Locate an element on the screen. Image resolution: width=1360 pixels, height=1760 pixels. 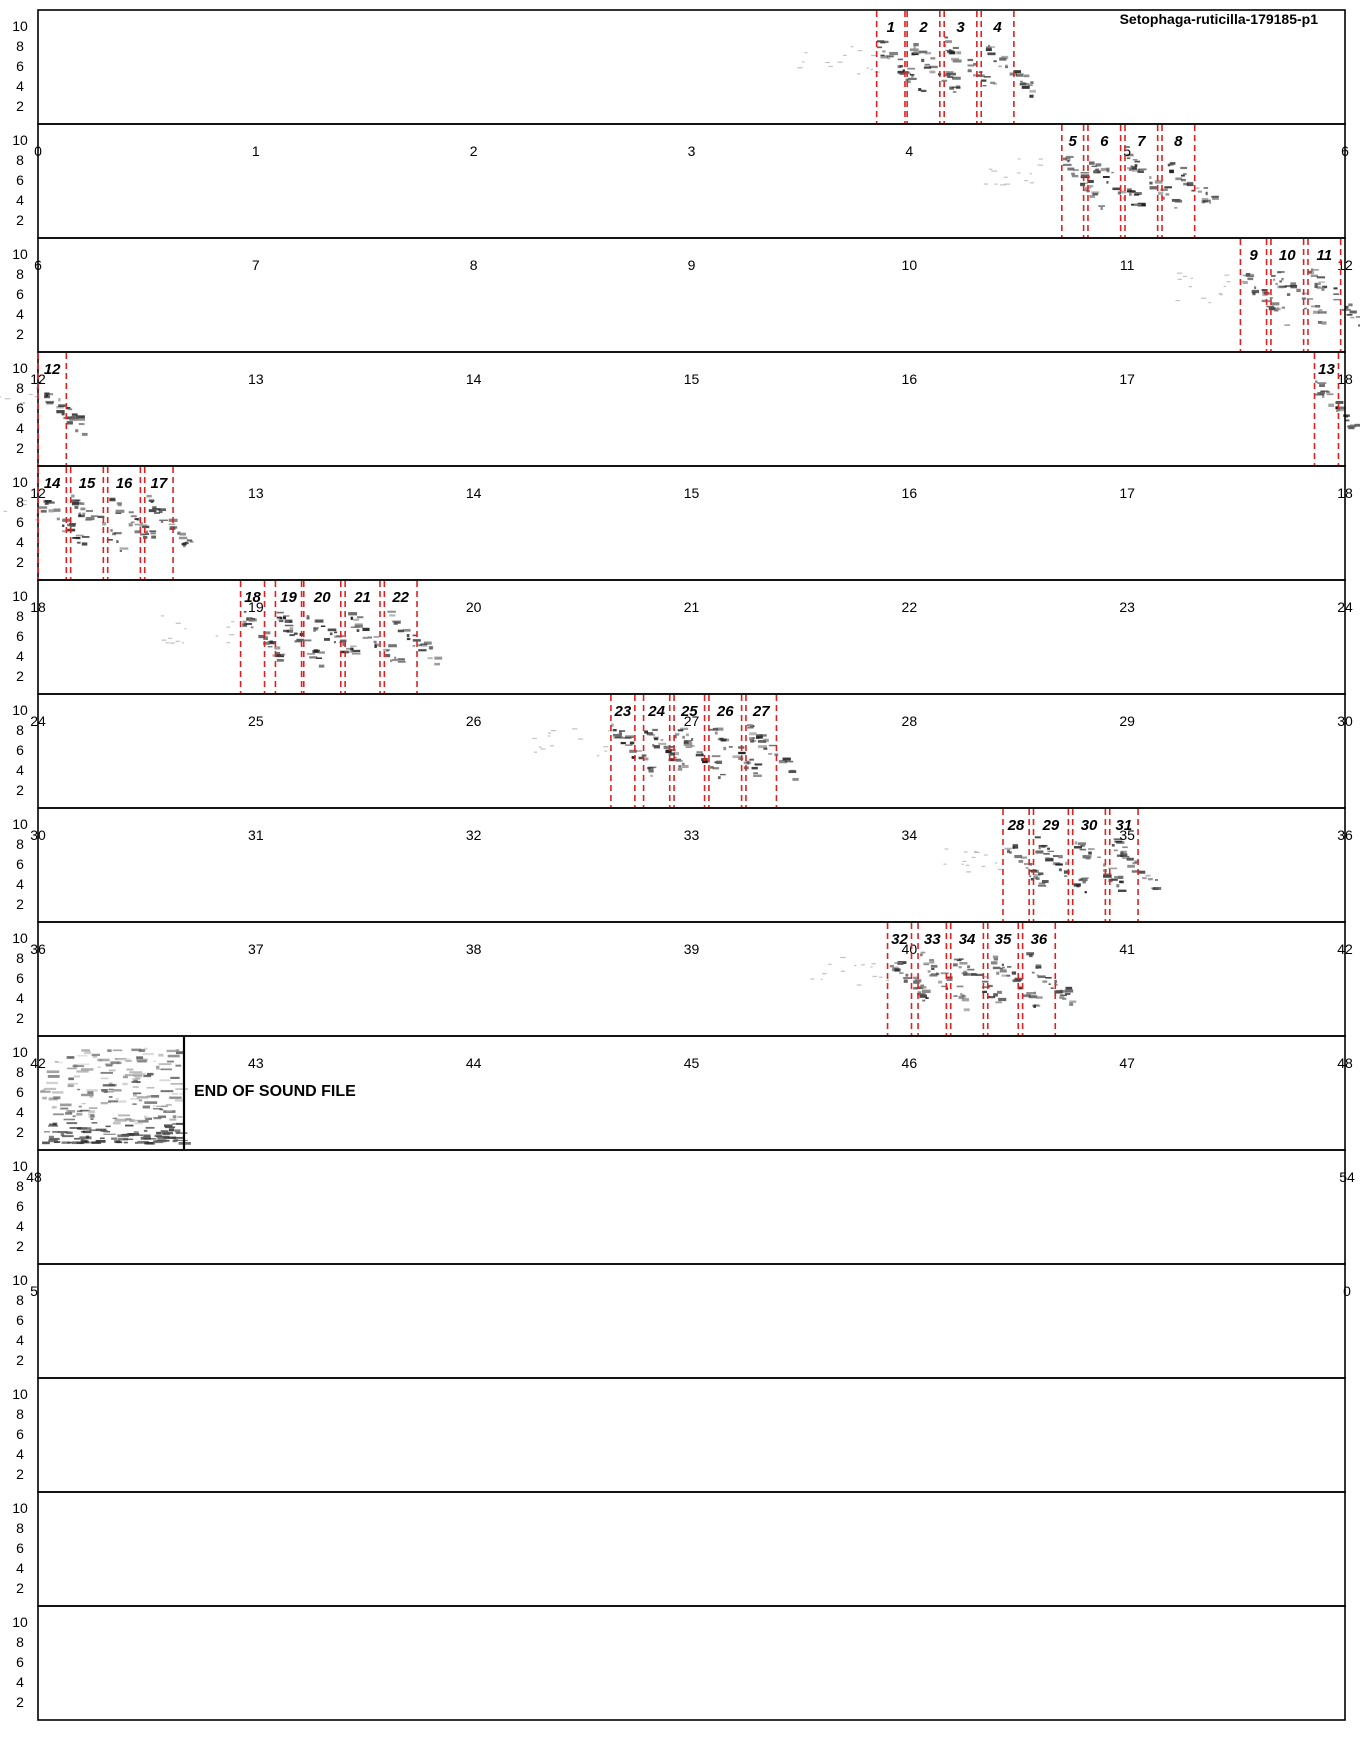
segment-number: 10 is located at coordinates (1287, 255).